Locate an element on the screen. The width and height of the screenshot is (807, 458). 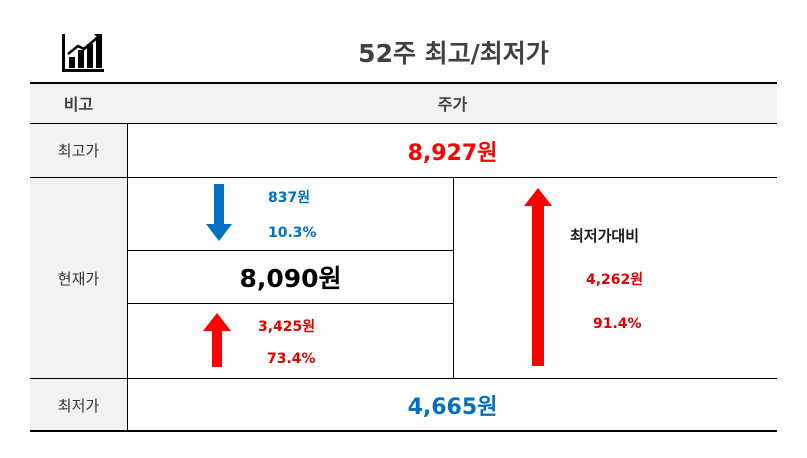
row-label-low: 최저가 is located at coordinates (78, 405).